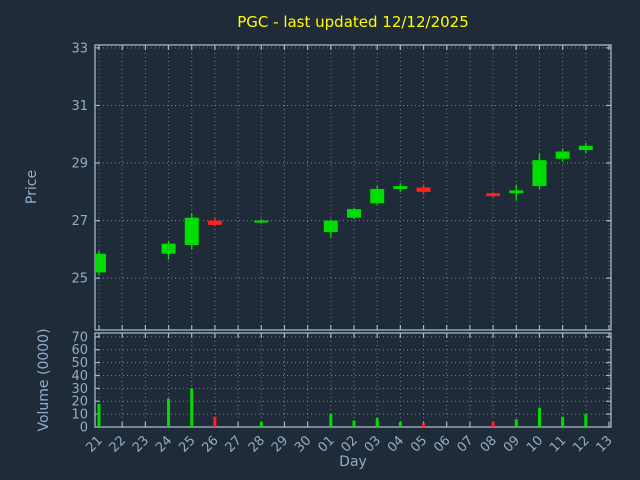 Image resolution: width=640 pixels, height=480 pixels. I want to click on x-tick-label: 23, so click(141, 444).